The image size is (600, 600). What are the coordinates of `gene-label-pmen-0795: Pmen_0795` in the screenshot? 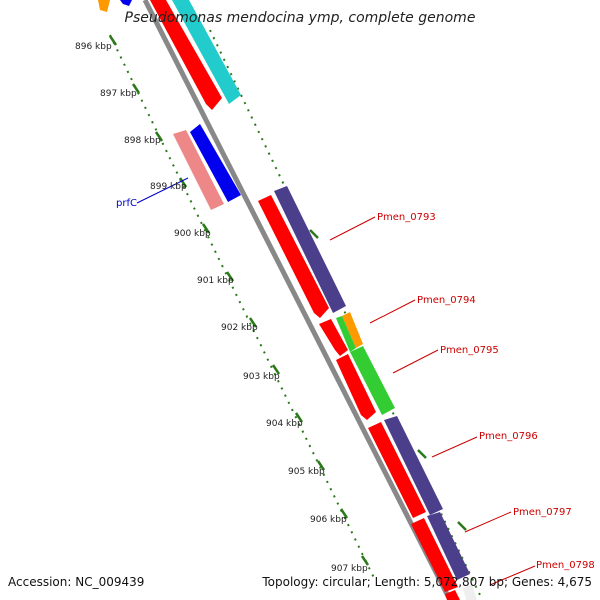 It's located at (469, 350).